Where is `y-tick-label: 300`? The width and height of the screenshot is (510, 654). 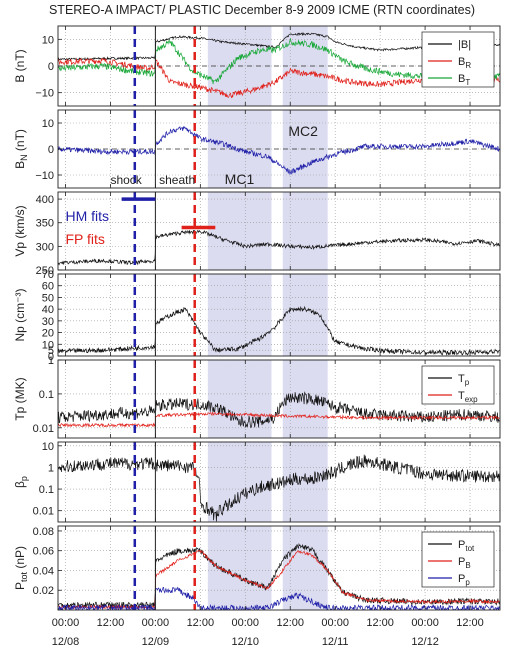
y-tick-label: 300 is located at coordinates (45, 247).